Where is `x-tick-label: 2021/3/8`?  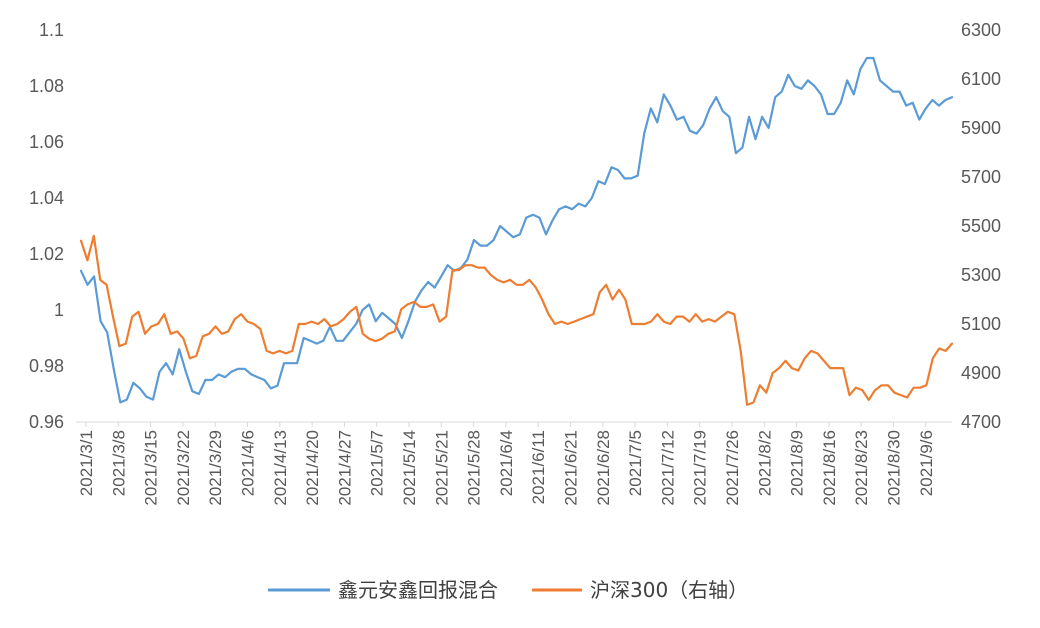
x-tick-label: 2021/3/8 is located at coordinates (118, 463).